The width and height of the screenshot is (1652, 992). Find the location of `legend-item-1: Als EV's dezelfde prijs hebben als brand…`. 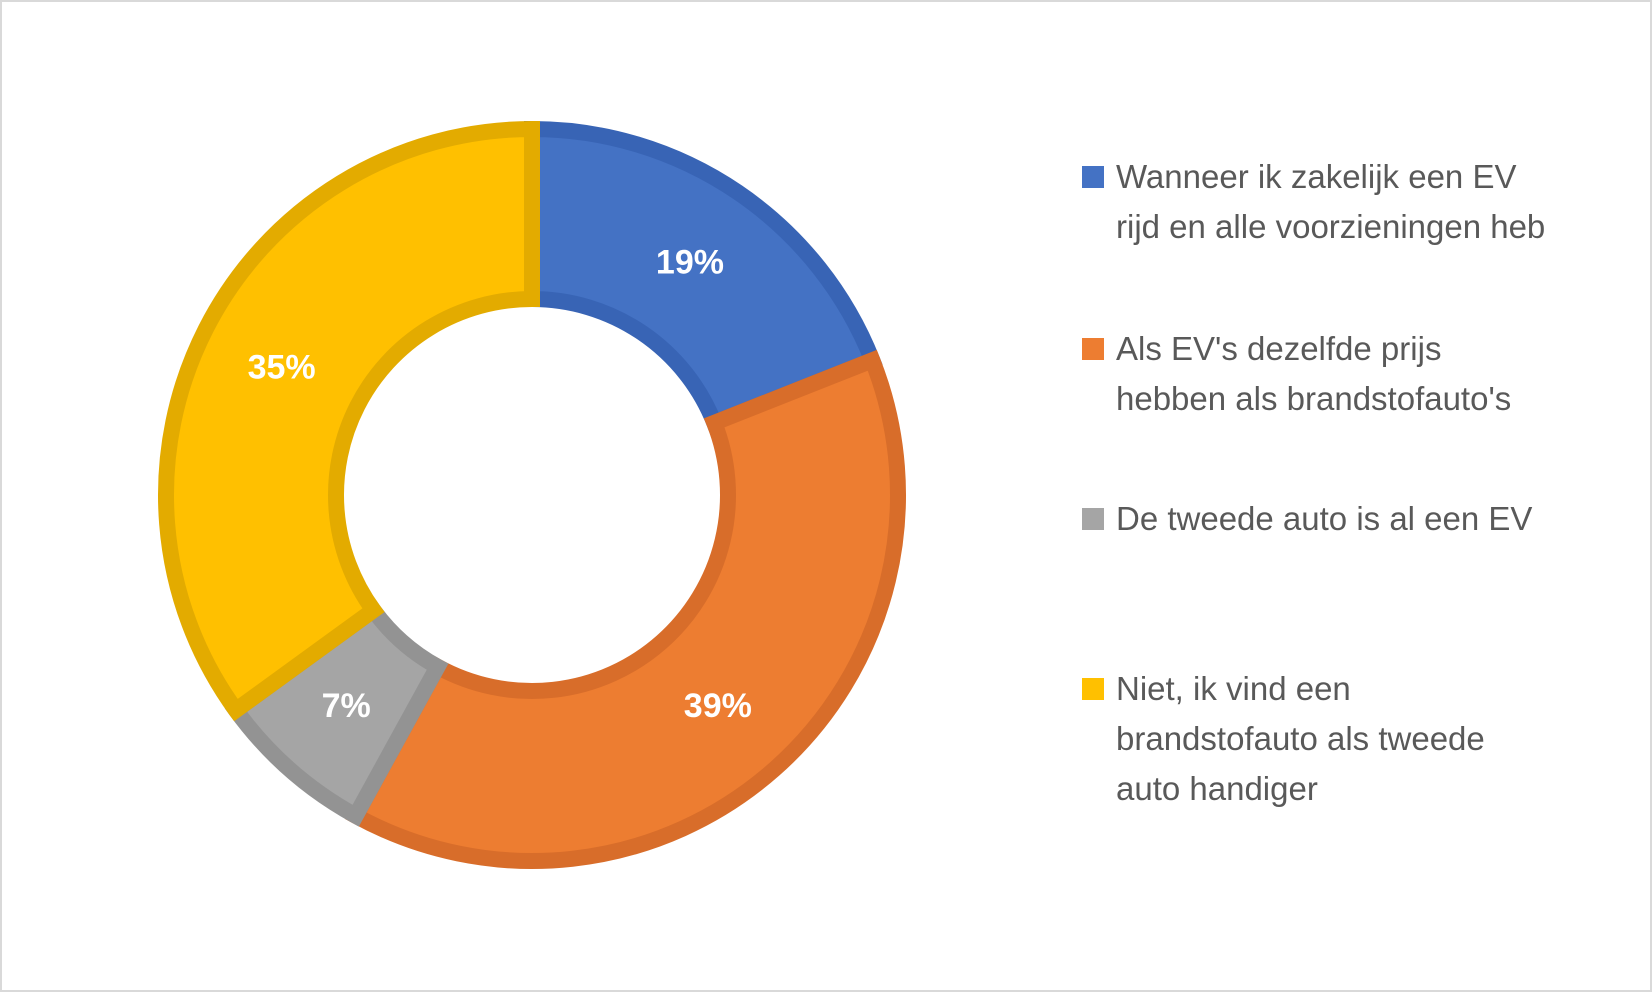

legend-item-1: Als EV's dezelfde prijs hebben als brand… is located at coordinates (1354, 374).